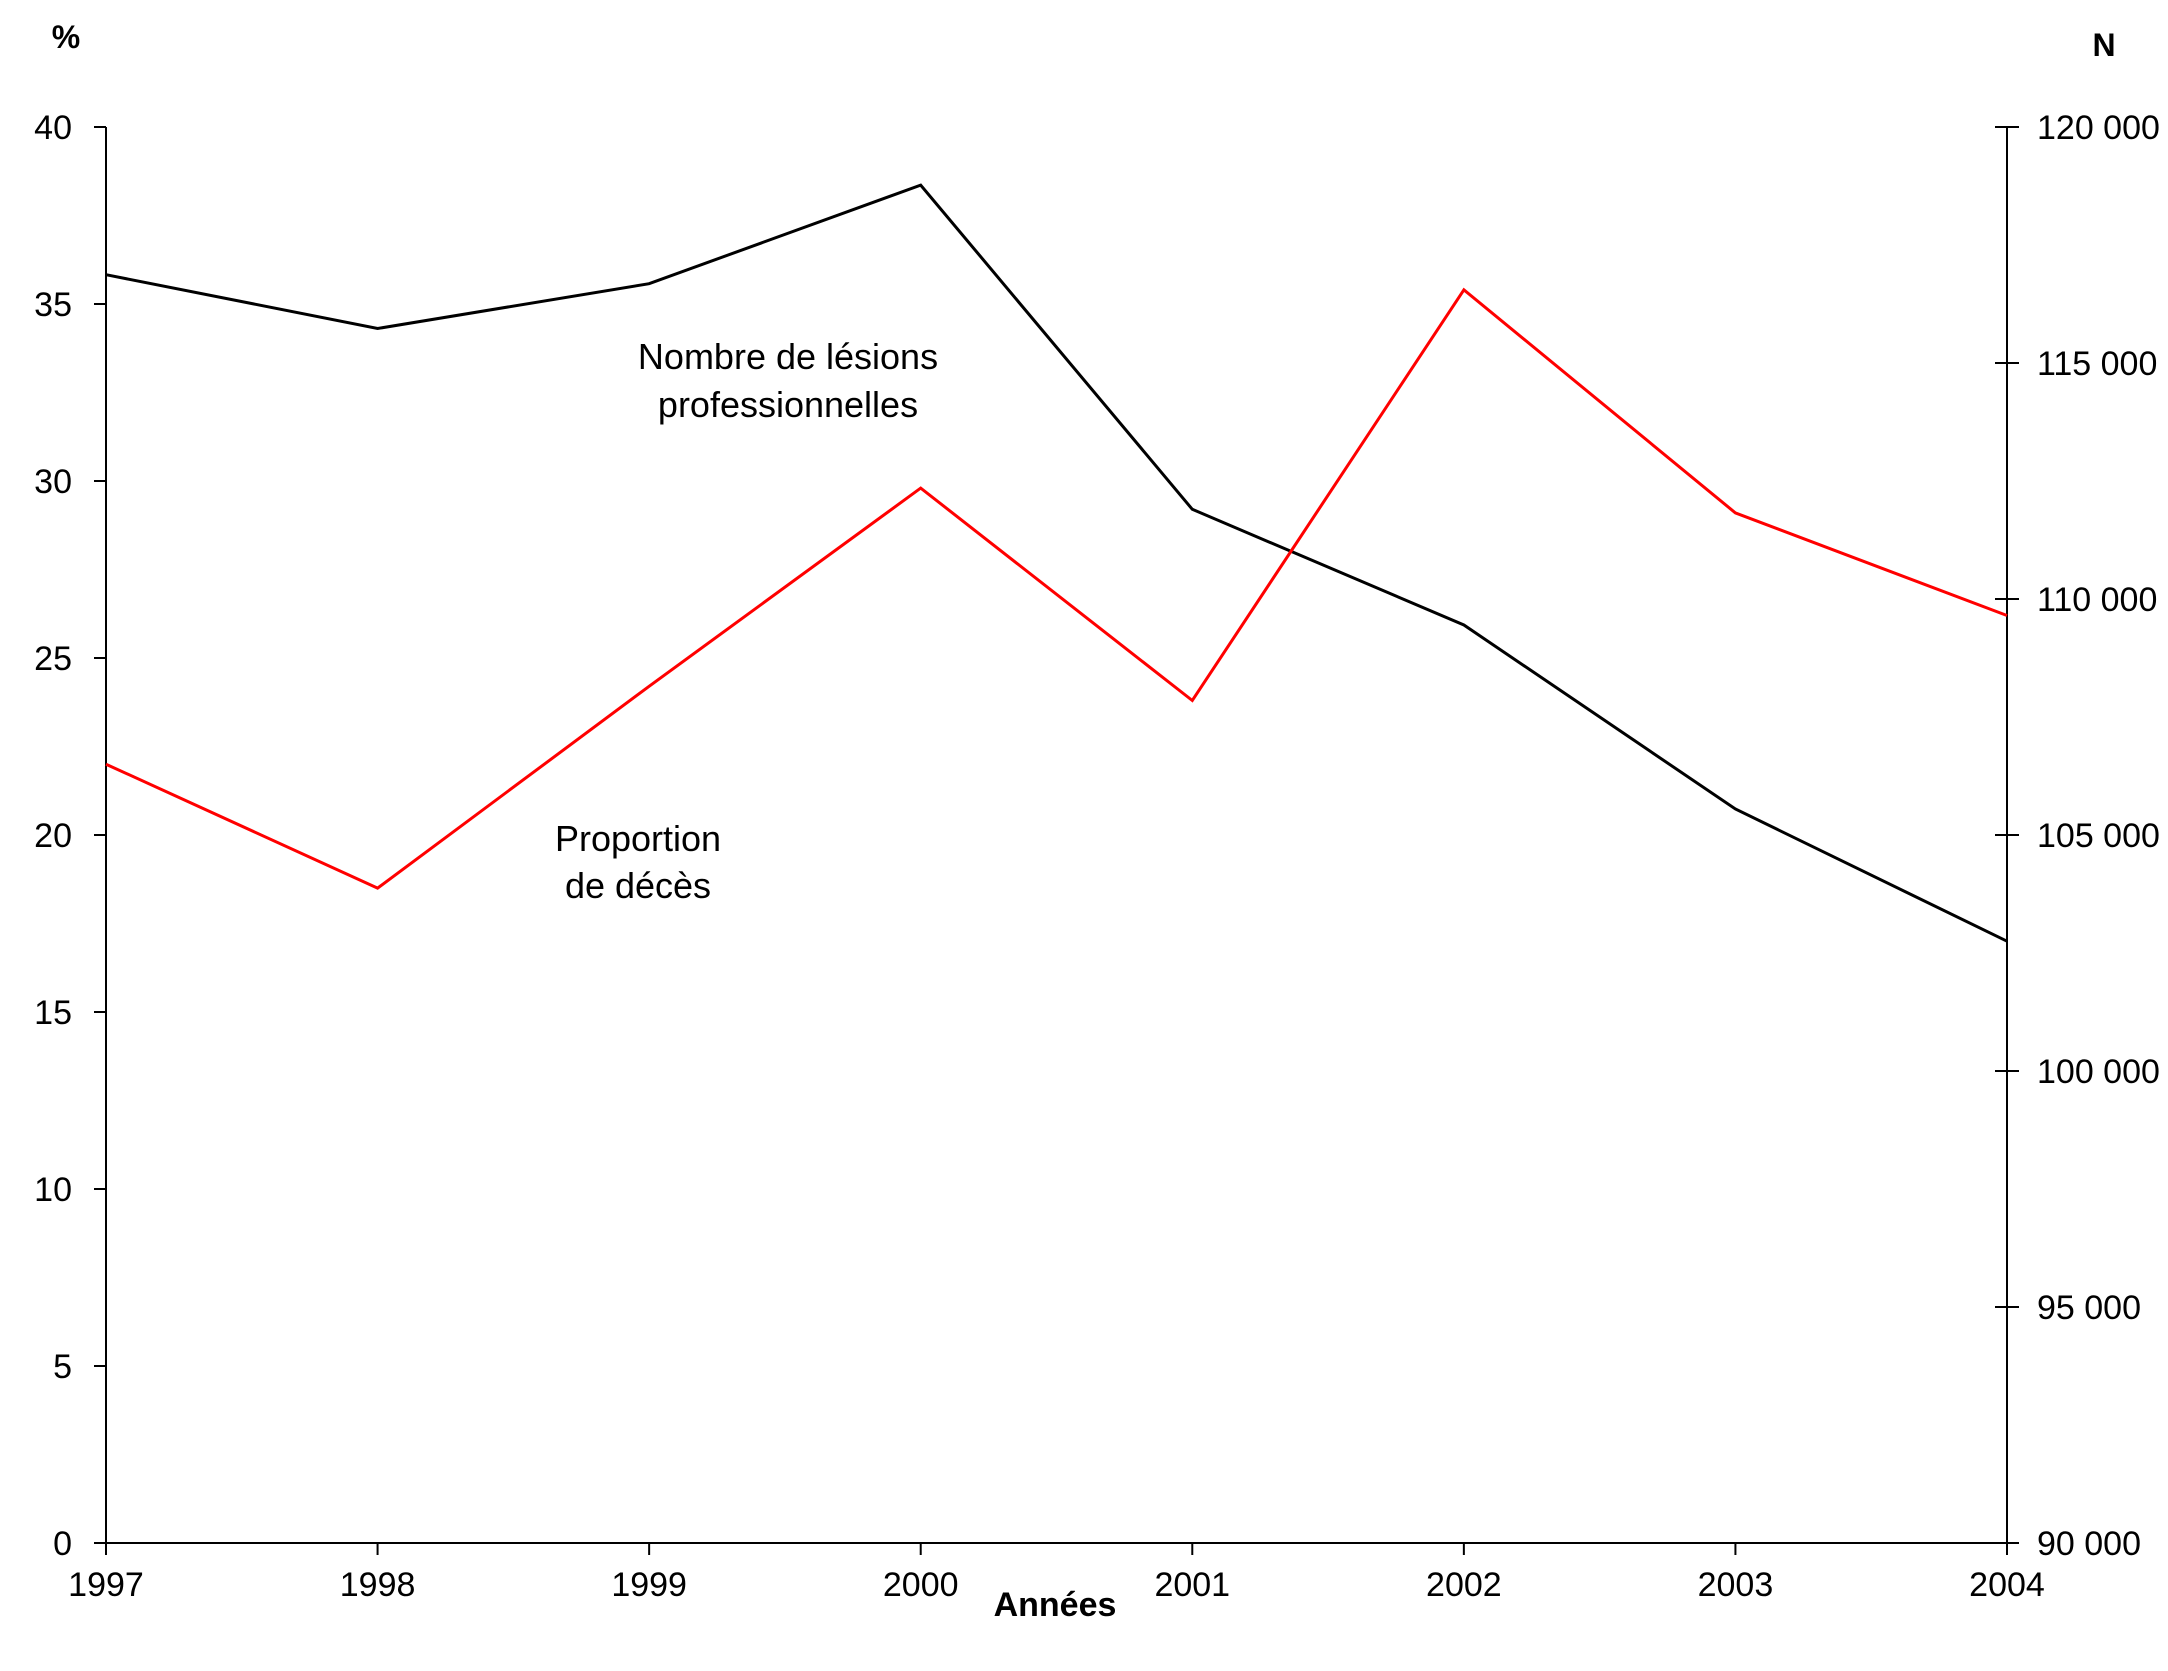 The image size is (2168, 1671). I want to click on x-axis-title: Années, so click(1055, 1605).